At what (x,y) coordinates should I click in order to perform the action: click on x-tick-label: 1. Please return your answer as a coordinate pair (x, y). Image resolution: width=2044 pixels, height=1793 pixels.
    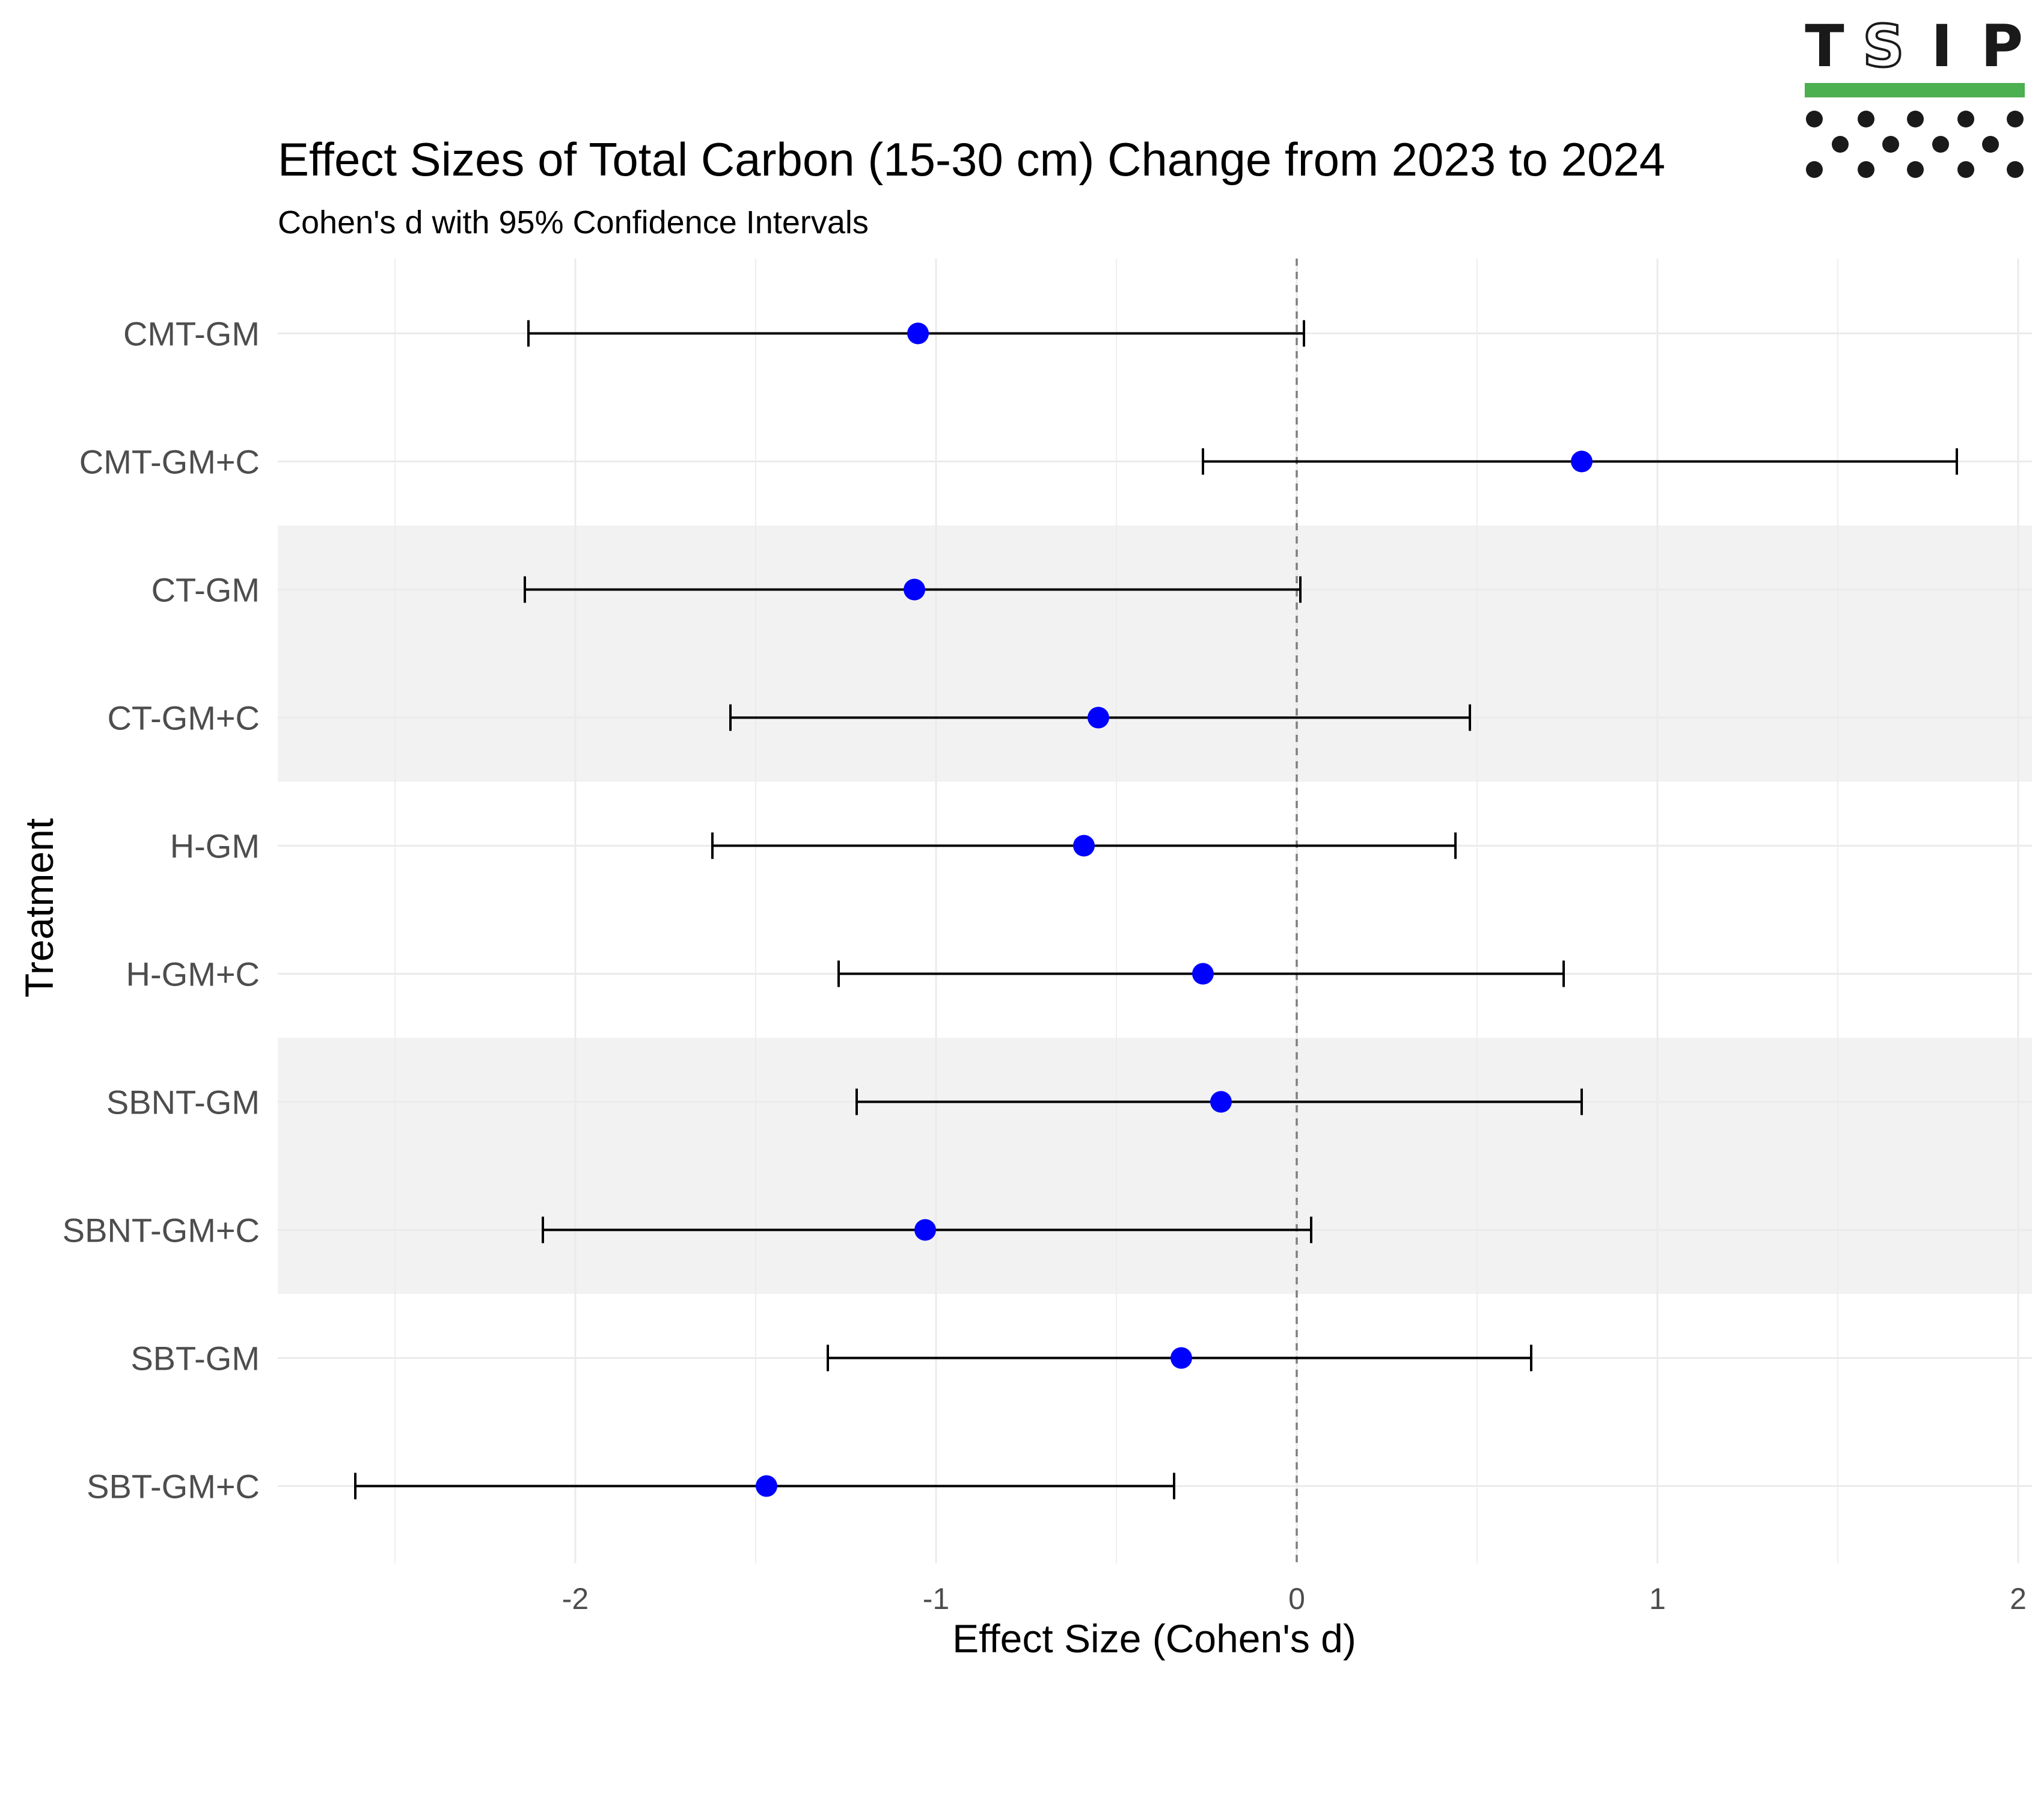
    Looking at the image, I should click on (1657, 1599).